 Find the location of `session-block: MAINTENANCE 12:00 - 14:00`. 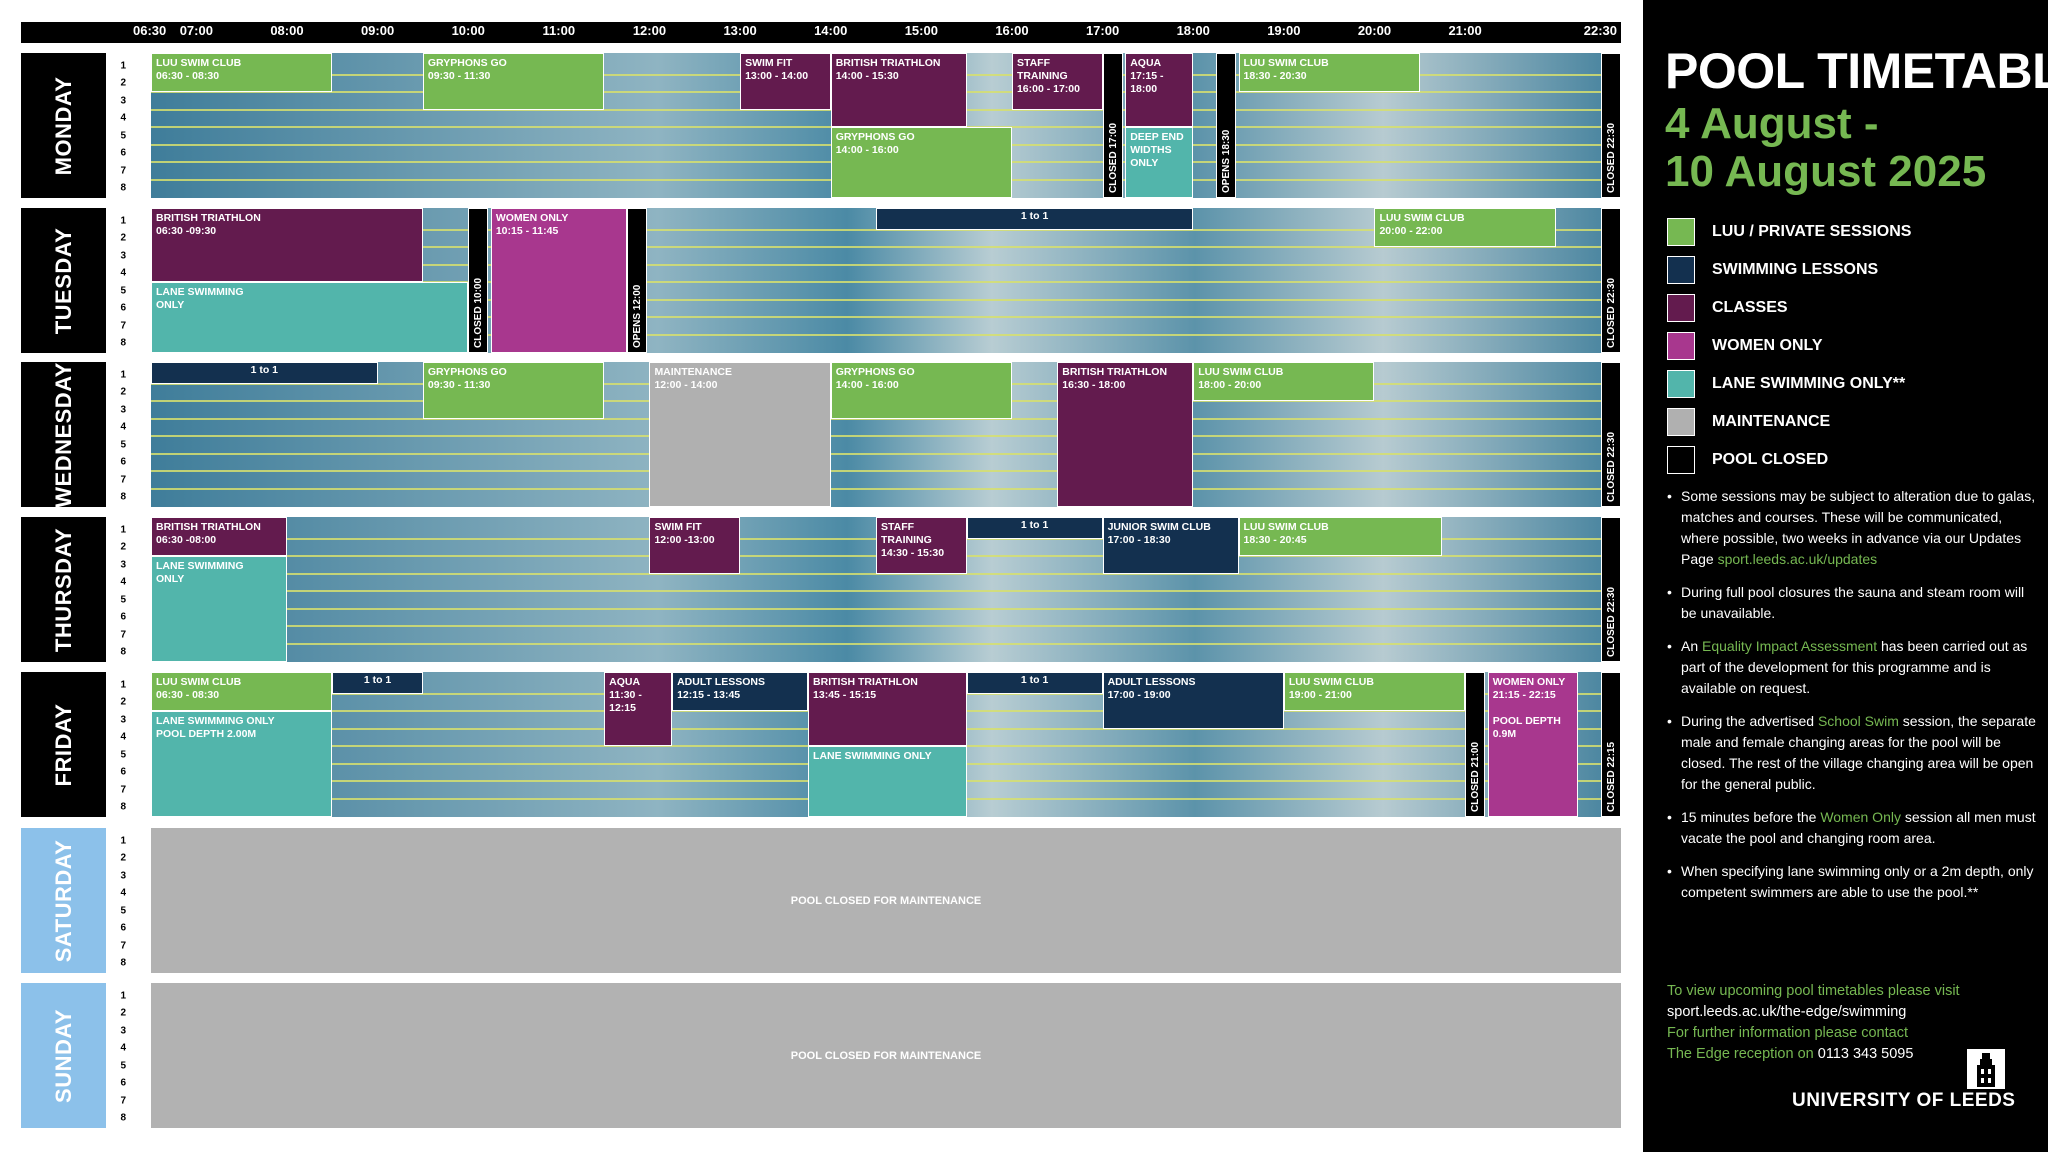

session-block: MAINTENANCE 12:00 - 14:00 is located at coordinates (740, 434).